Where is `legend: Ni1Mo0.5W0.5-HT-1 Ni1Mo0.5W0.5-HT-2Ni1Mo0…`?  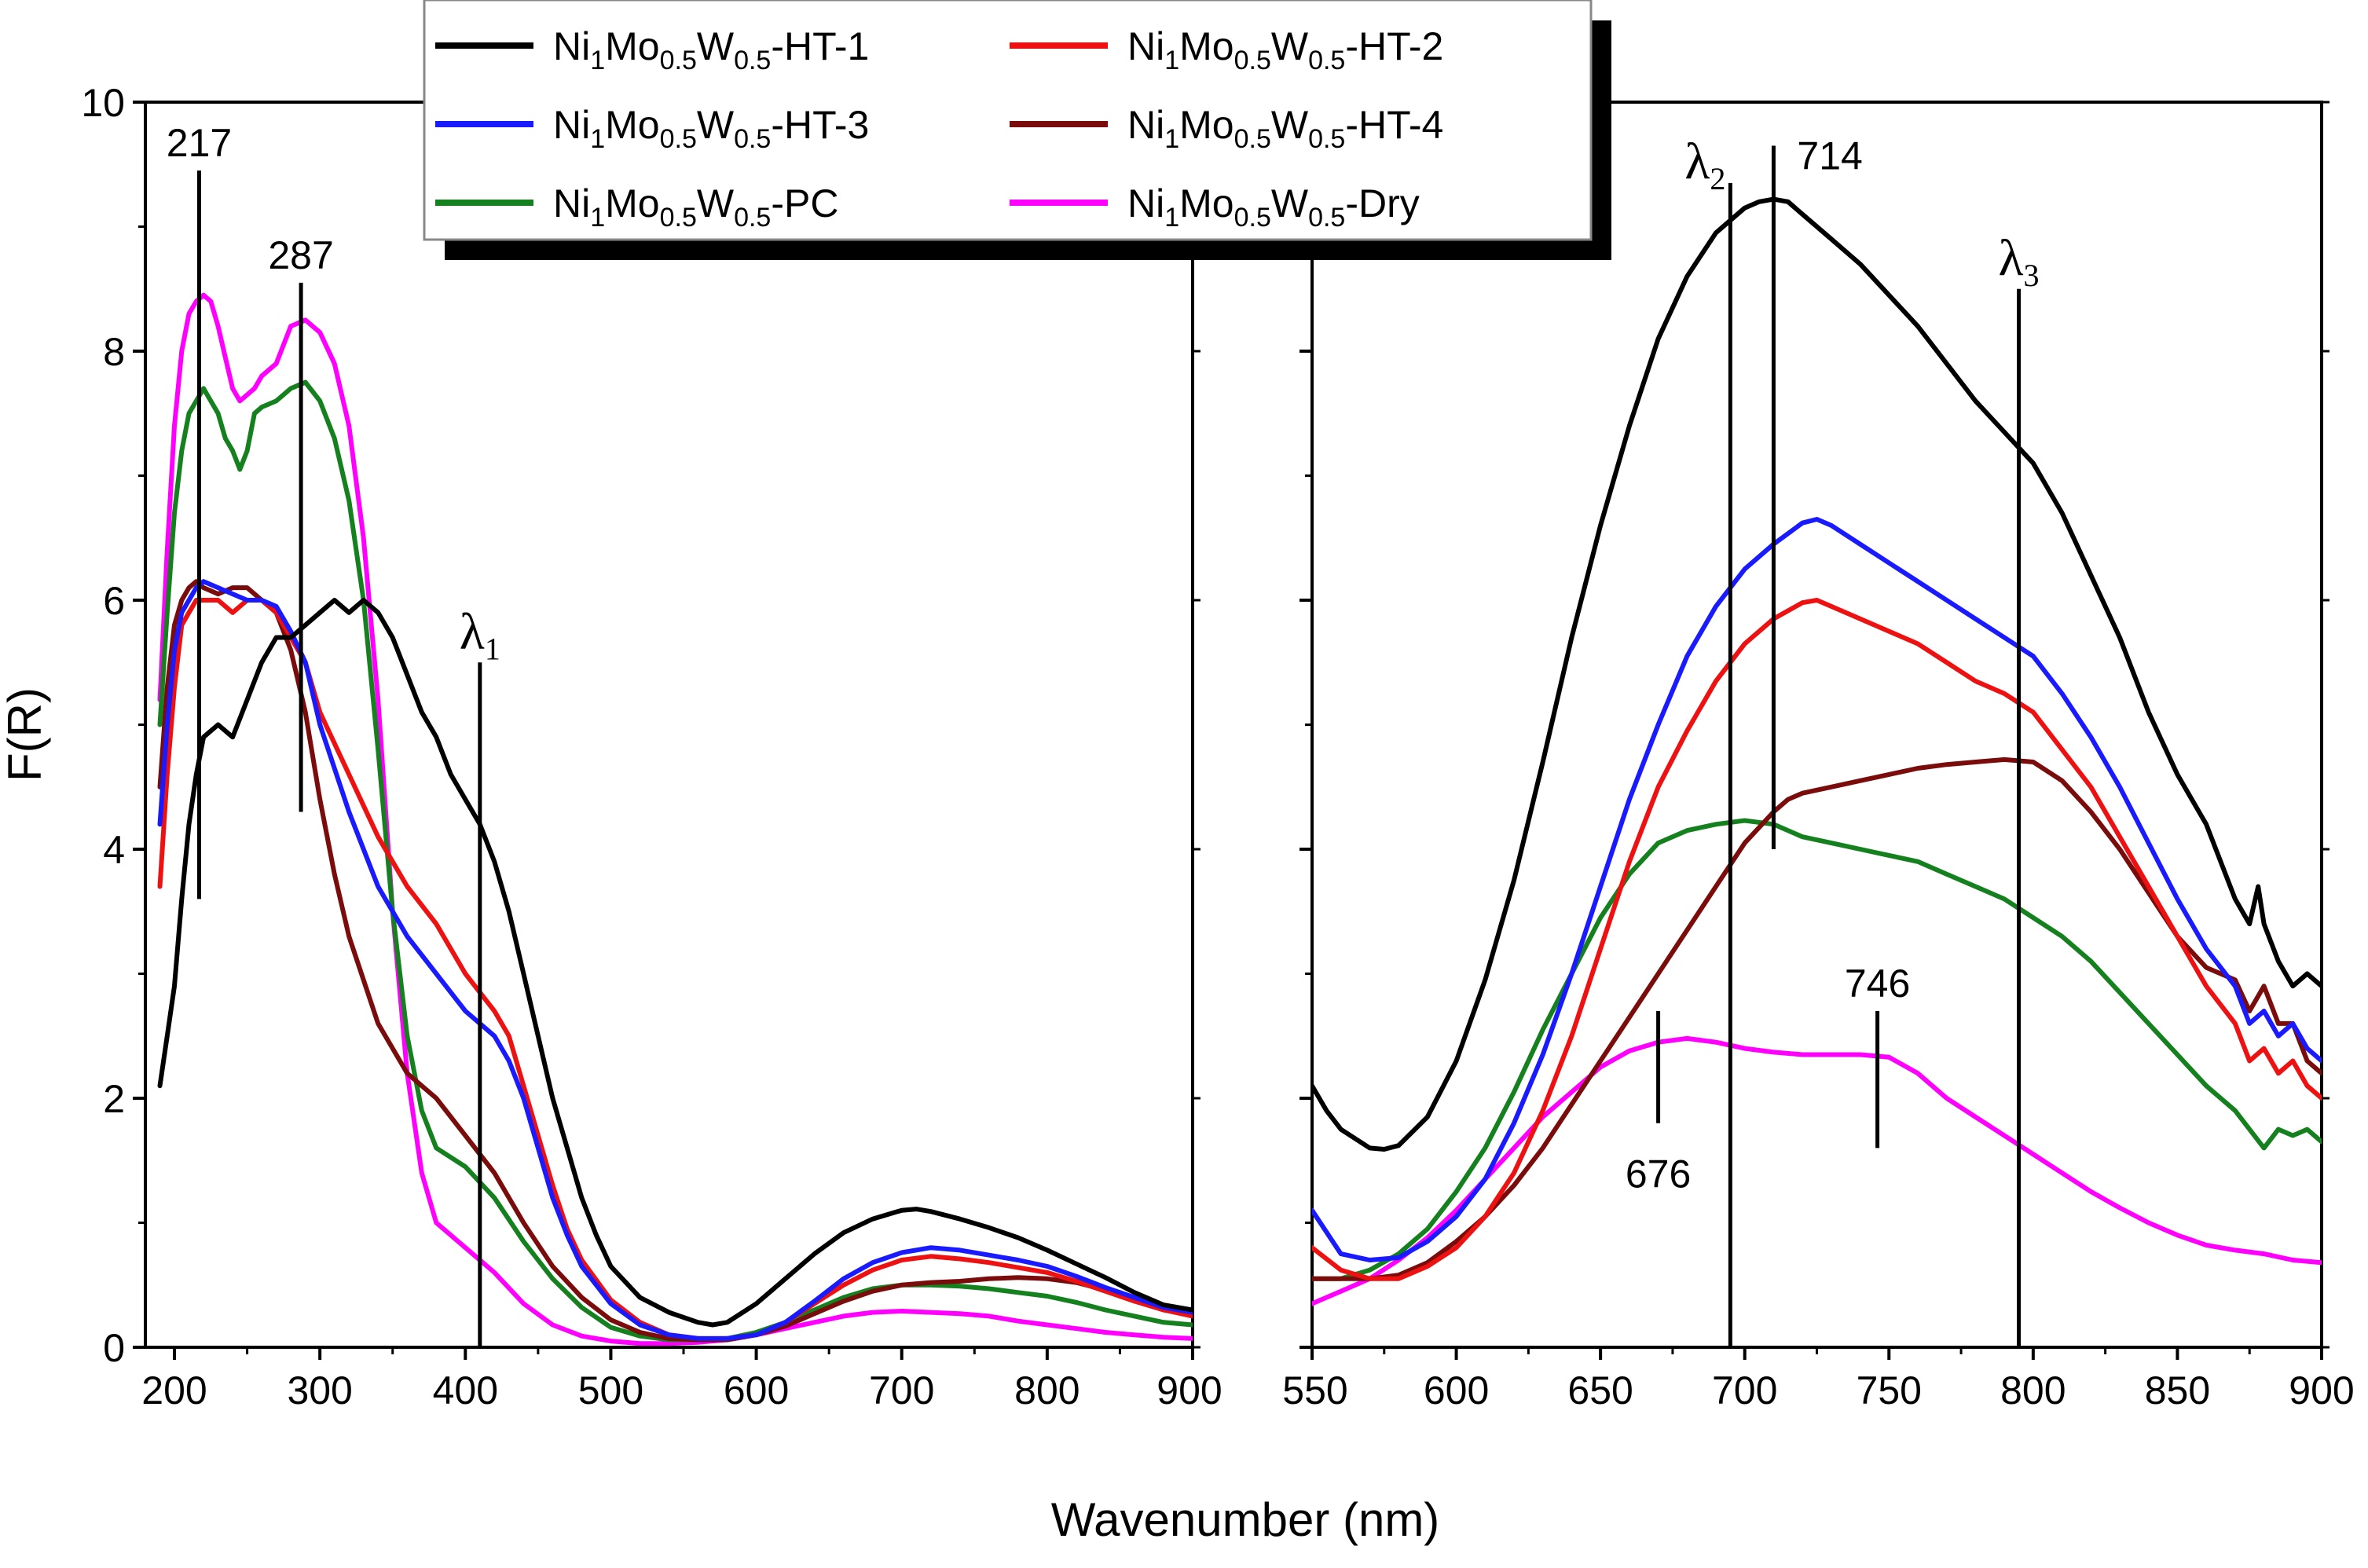 legend: Ni1Mo0.5W0.5-HT-1 Ni1Mo0.5W0.5-HT-2Ni1Mo0… is located at coordinates (1017, 130).